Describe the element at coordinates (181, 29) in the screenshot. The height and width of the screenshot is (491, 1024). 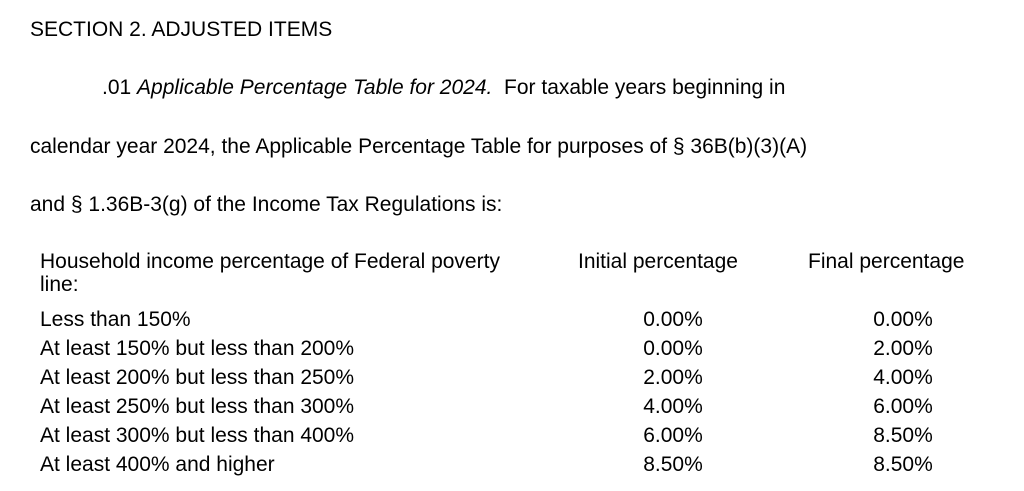
I see `section-heading: SECTION 2. ADJUSTED ITEMS` at that location.